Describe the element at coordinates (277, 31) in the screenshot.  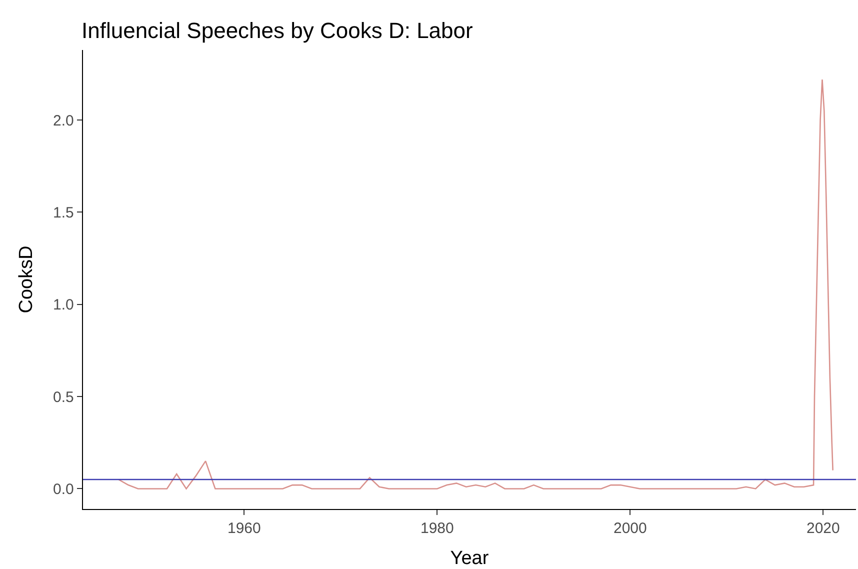
I see `chart-title: Influencial Speeches by Cooks D: Labor` at that location.